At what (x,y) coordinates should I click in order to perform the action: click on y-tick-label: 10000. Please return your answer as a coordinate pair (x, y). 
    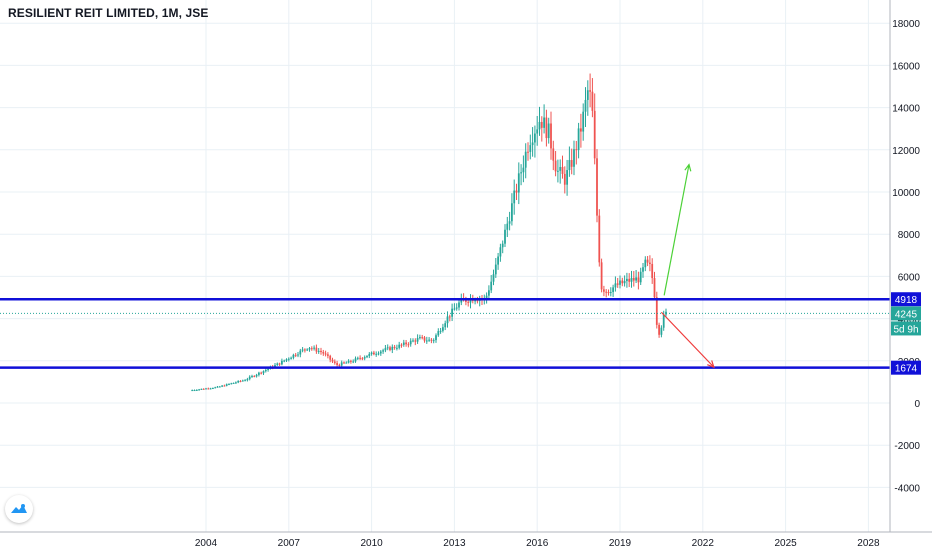
    Looking at the image, I should click on (906, 193).